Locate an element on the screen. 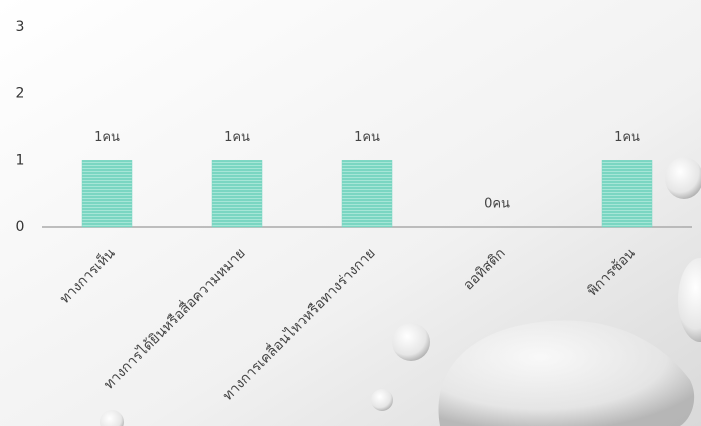 The image size is (701, 426). y-tick-label: 1 is located at coordinates (20, 160).